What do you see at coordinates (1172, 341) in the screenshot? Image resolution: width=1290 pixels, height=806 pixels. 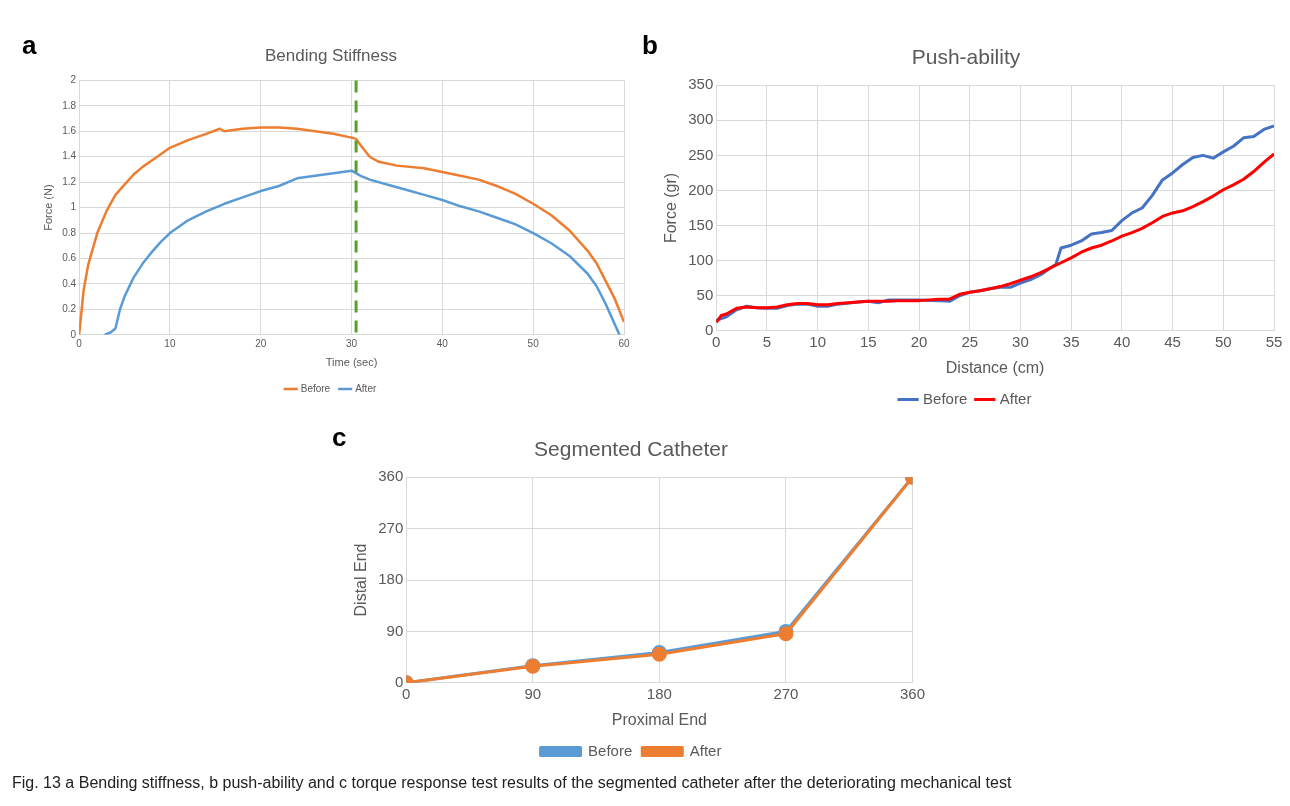 I see `x-tick-label: 45` at bounding box center [1172, 341].